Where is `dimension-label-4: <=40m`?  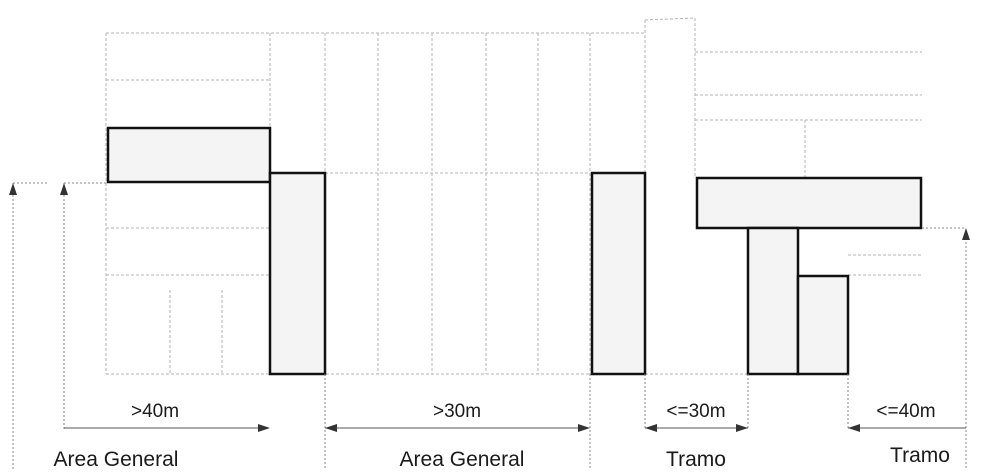
dimension-label-4: <=40m is located at coordinates (905, 411).